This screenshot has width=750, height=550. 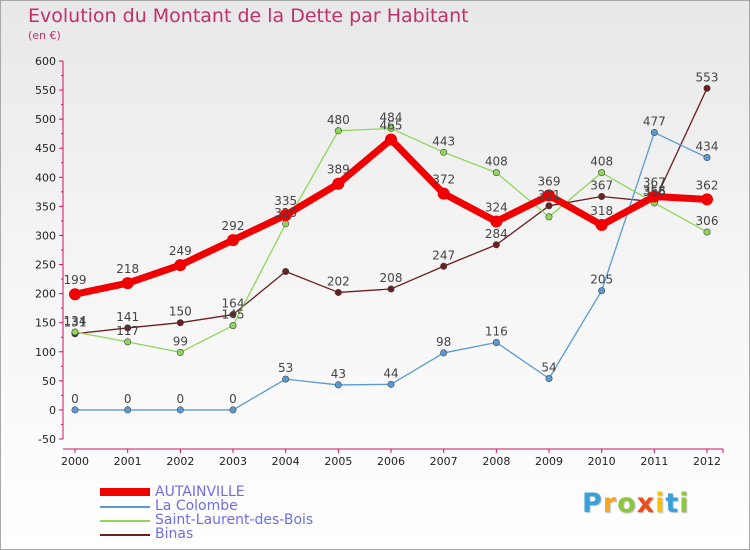 I want to click on logo-letter: x, so click(x=646, y=503).